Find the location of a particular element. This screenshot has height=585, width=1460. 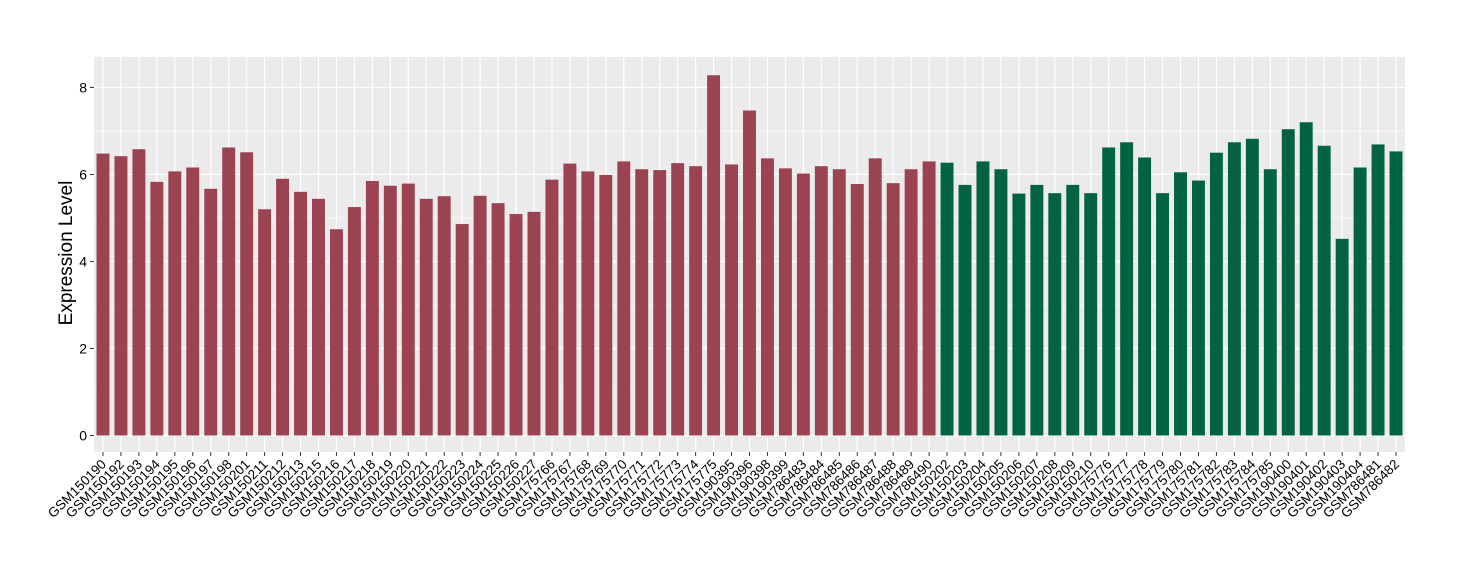

y-tick-label: 2 is located at coordinates (83, 348).